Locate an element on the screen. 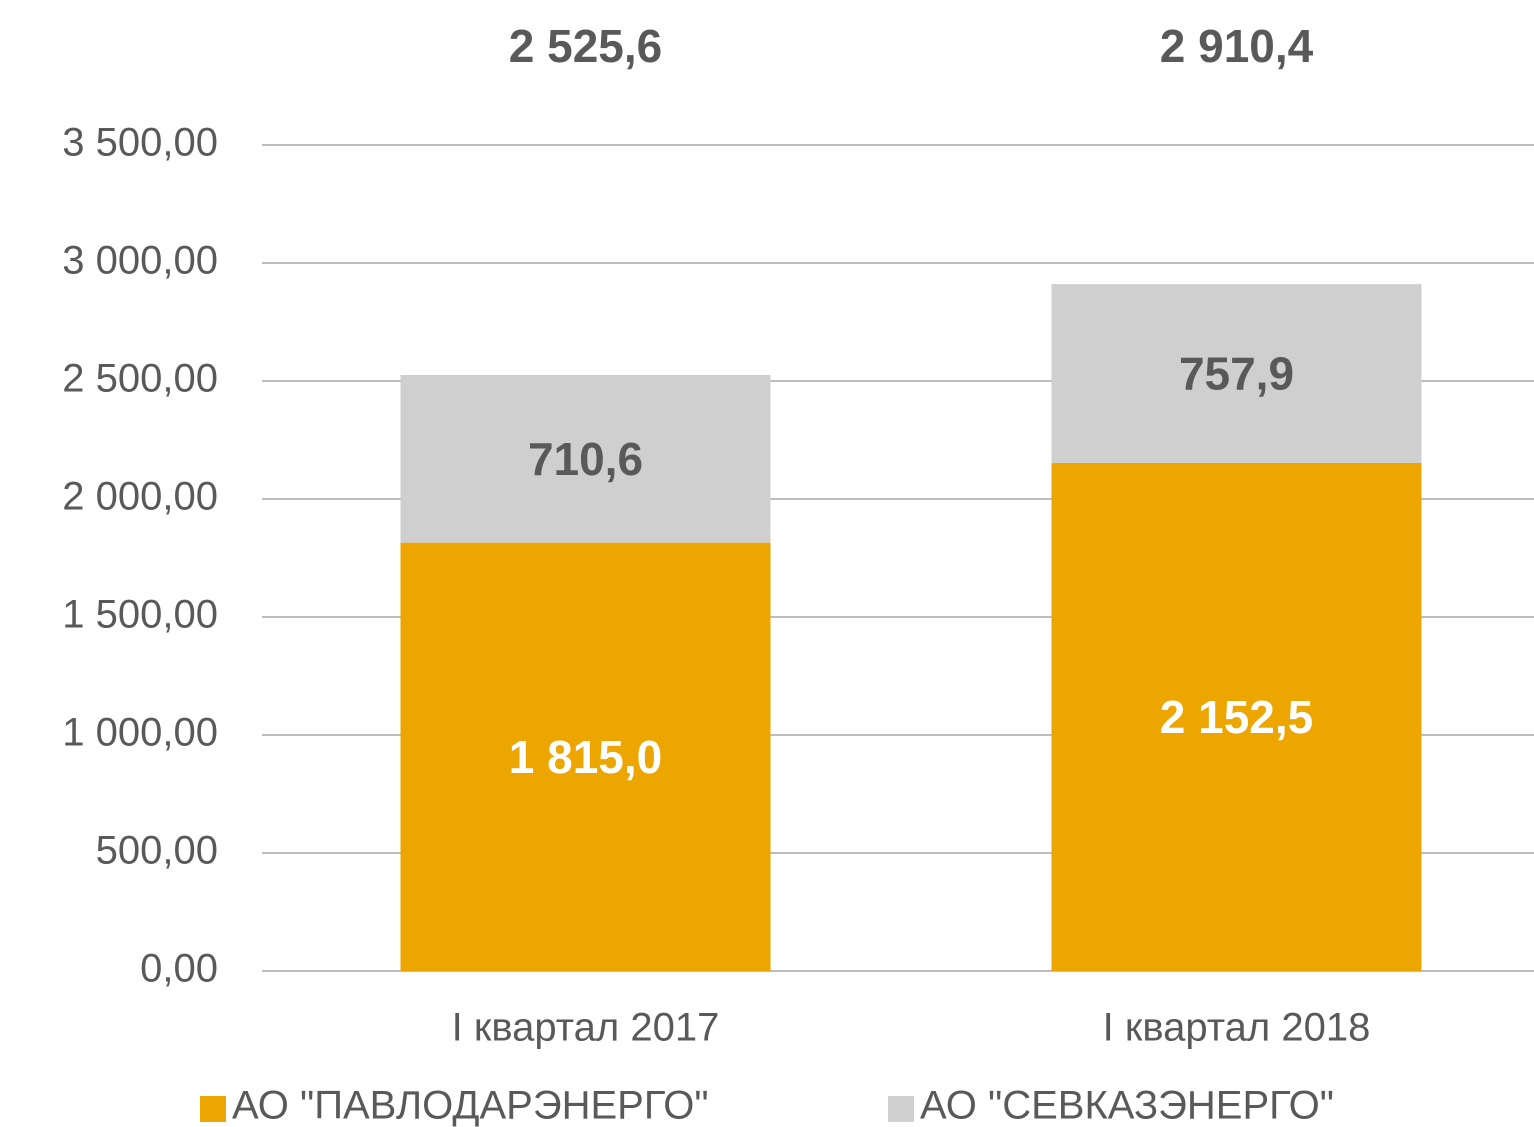 This screenshot has width=1534, height=1127. y-tick-label: 3 500,00 is located at coordinates (140, 143).